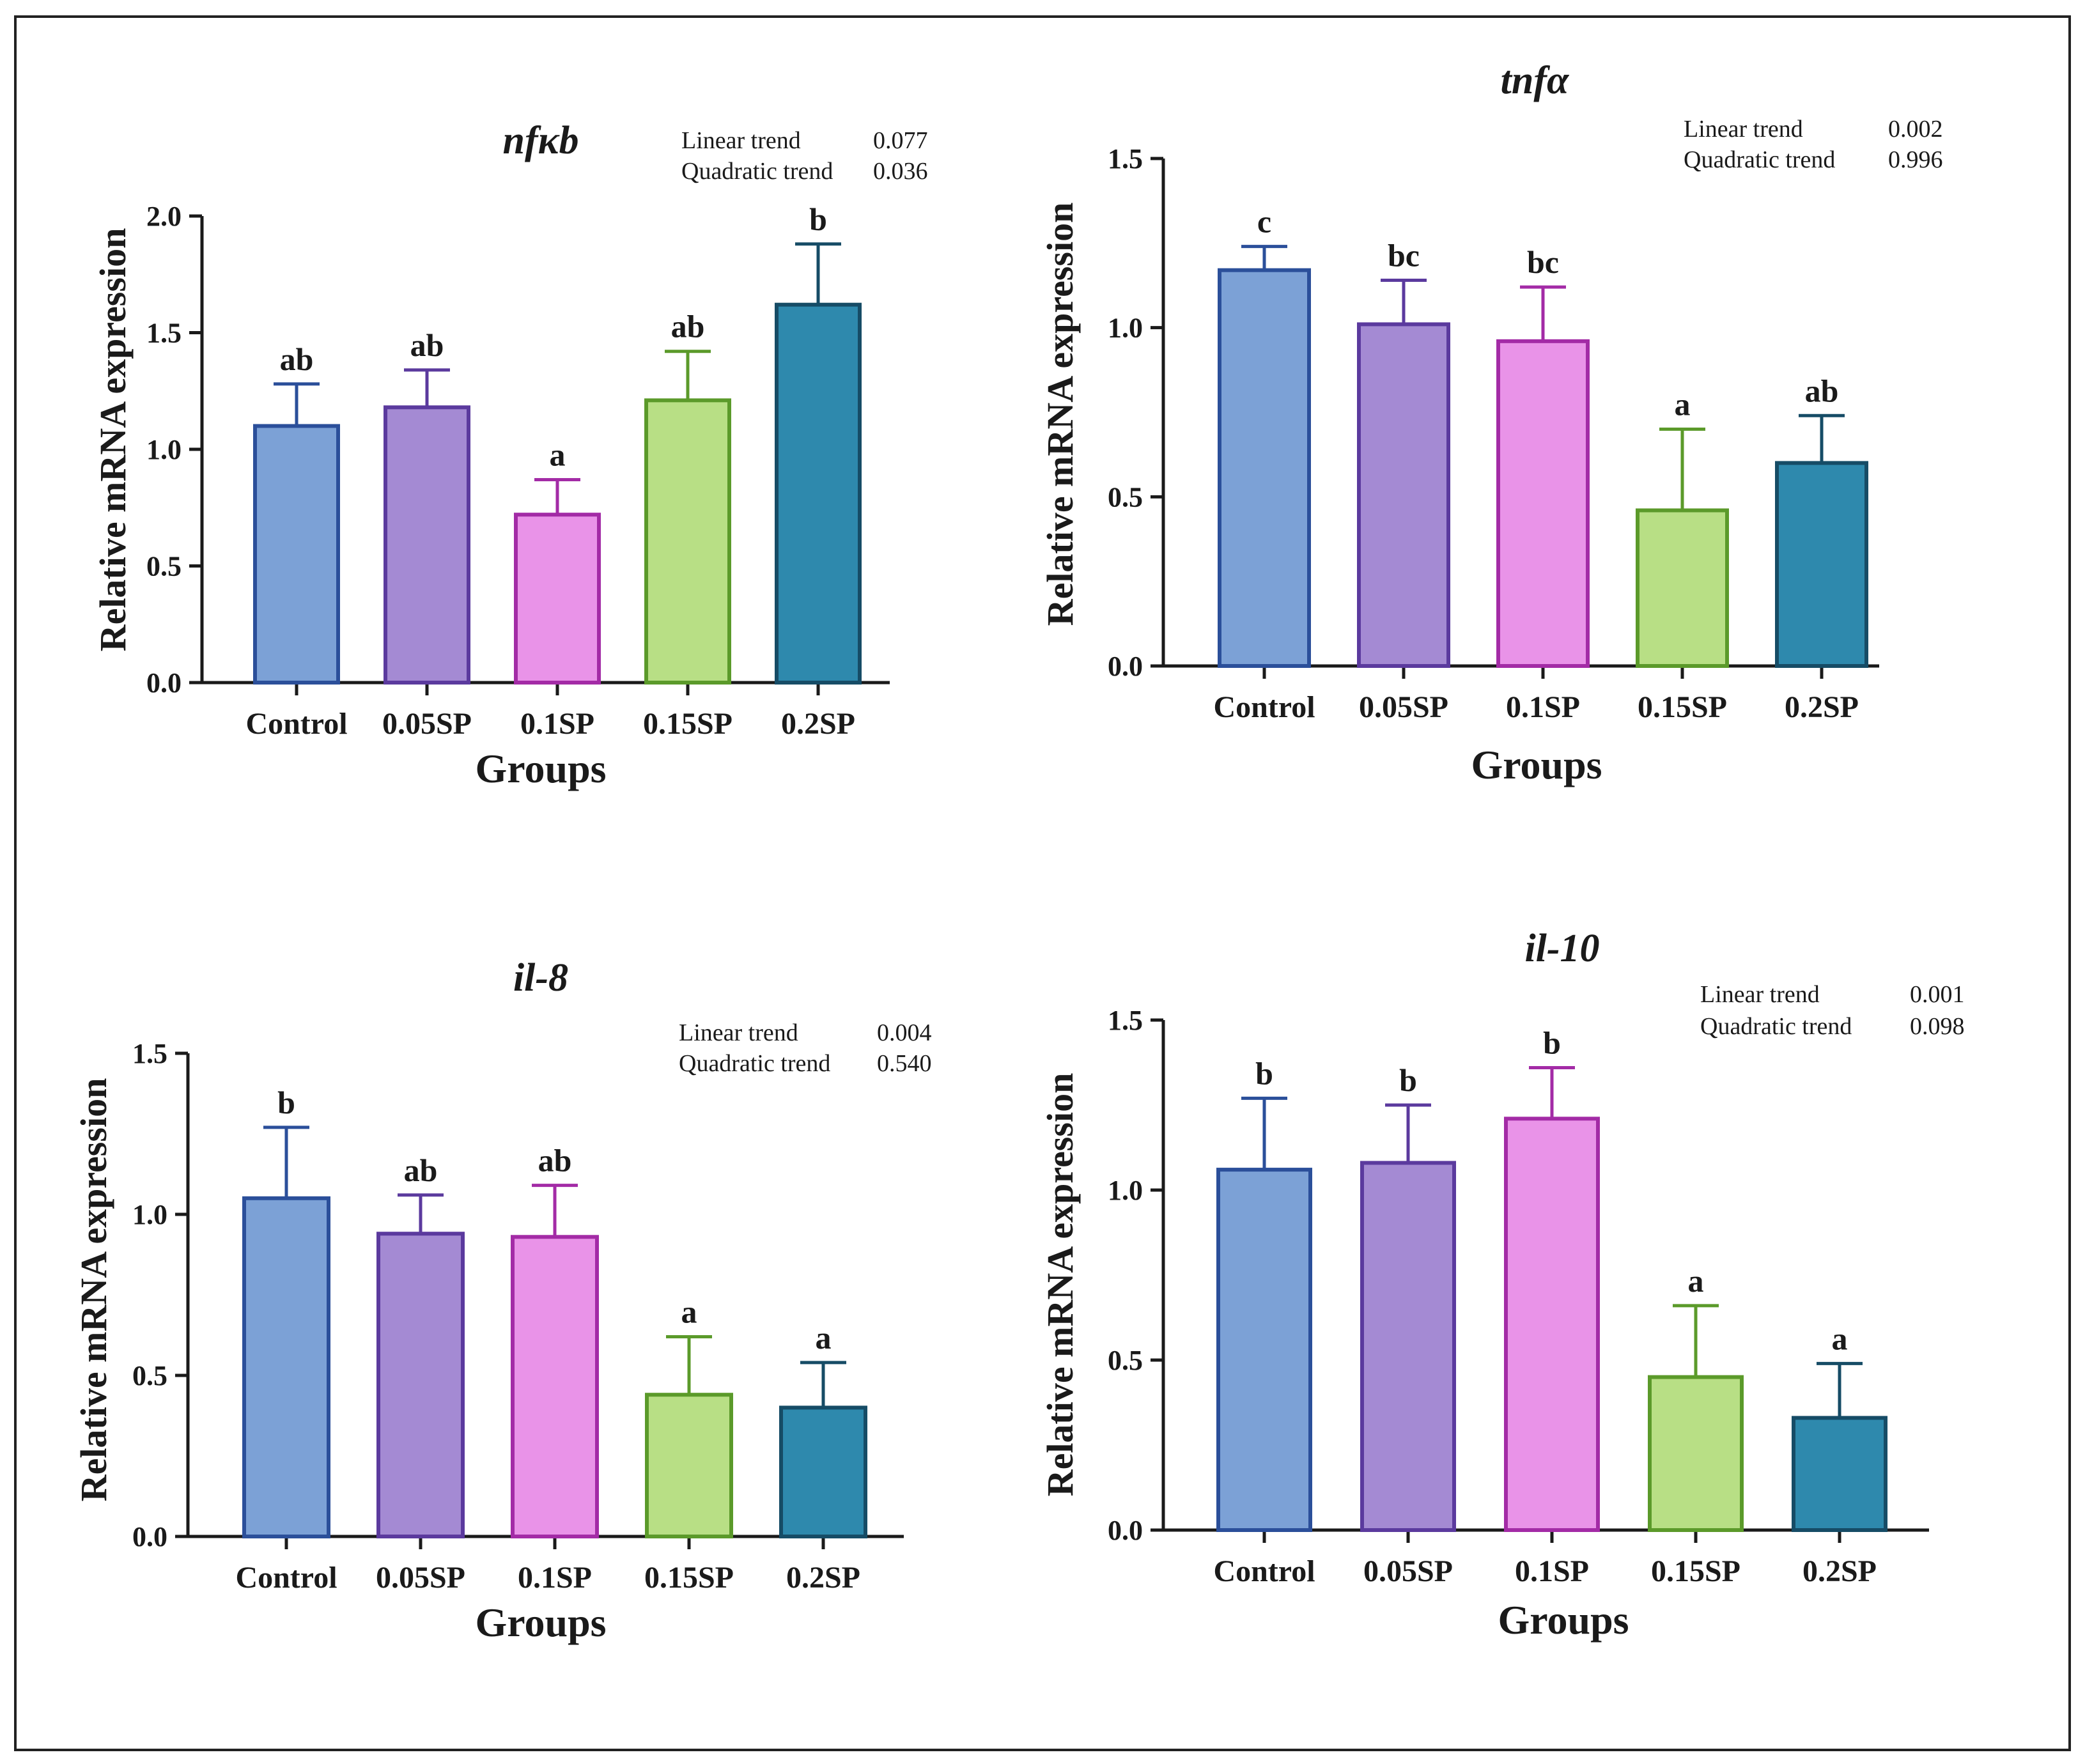  Describe the element at coordinates (1561, 948) in the screenshot. I see `chart-title: il-10` at that location.